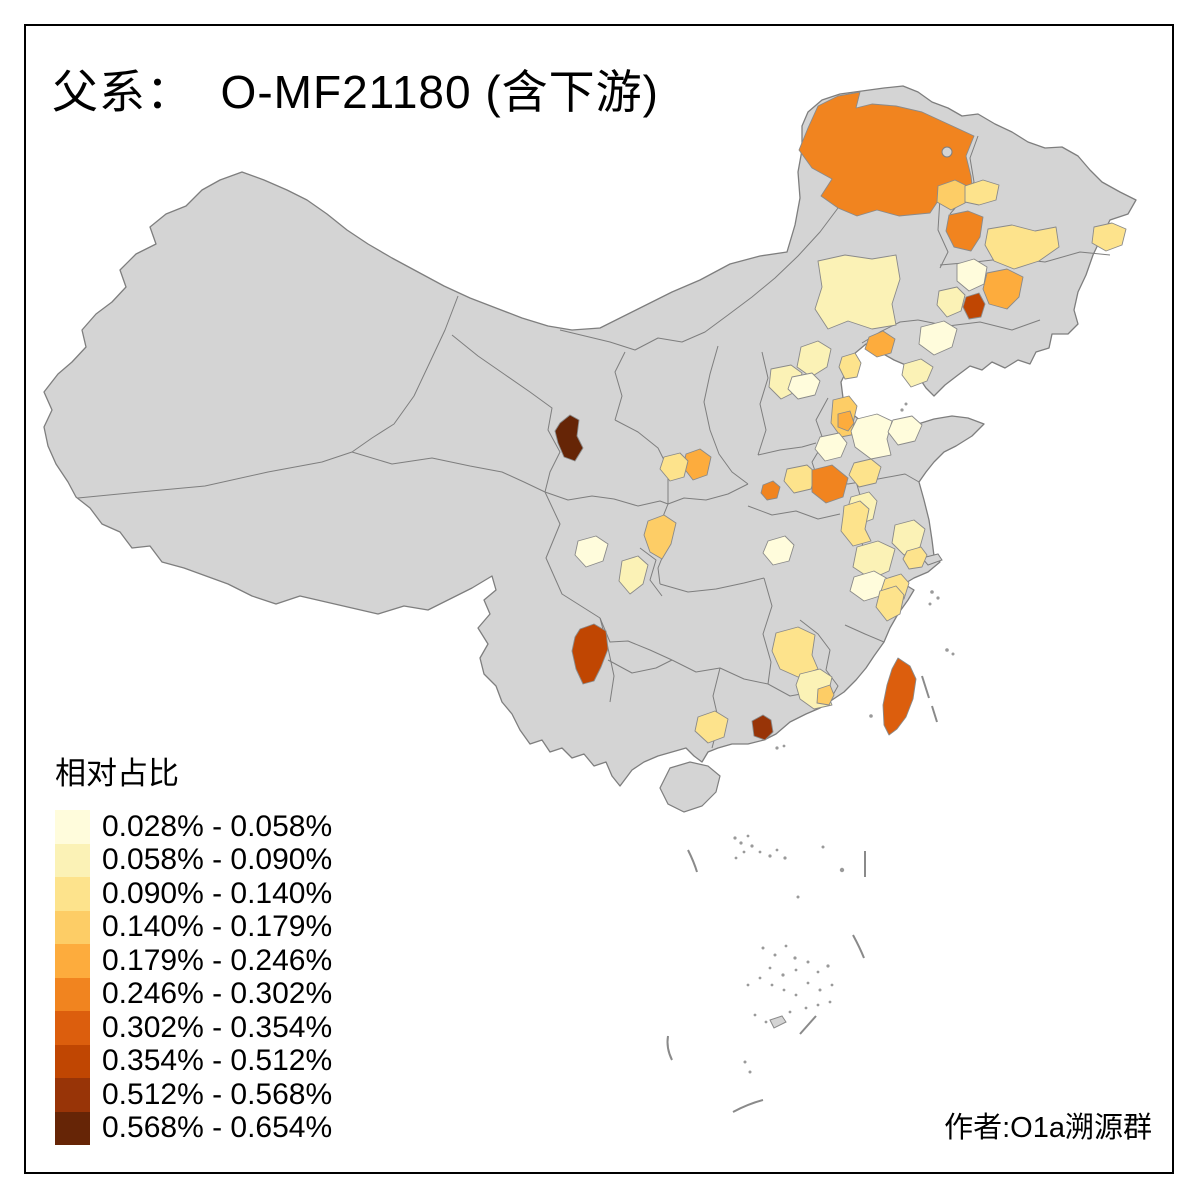 Image resolution: width=1200 pixels, height=1200 pixels. I want to click on legend-label: 0.058% - 0.090%, so click(217, 860).